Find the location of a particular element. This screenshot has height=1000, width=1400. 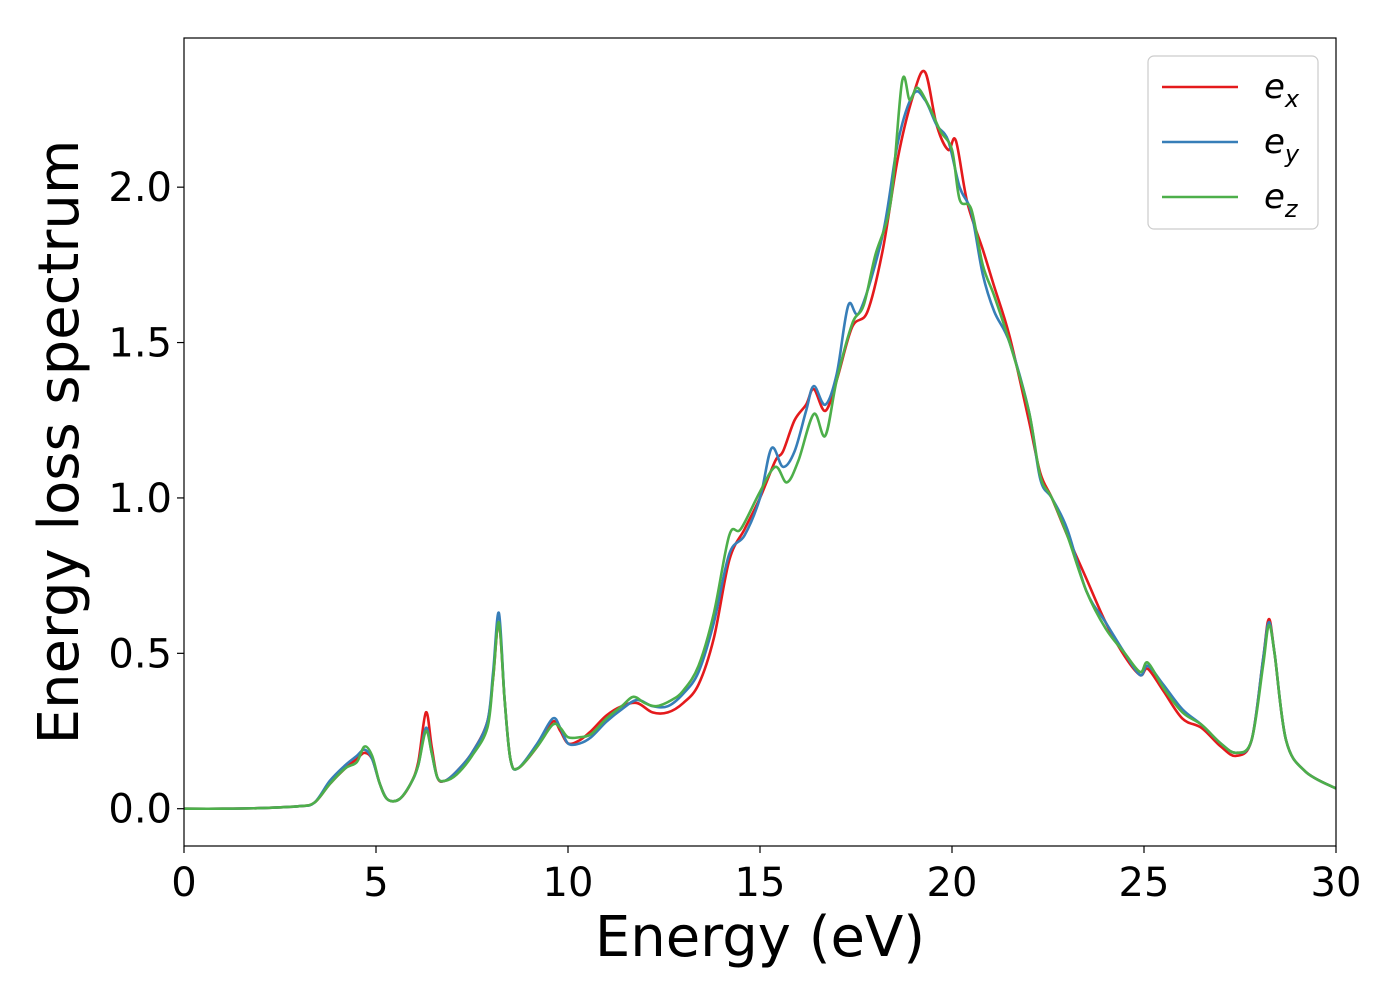

y-axis-label: Energy loss spectrum is located at coordinates (59, 442).